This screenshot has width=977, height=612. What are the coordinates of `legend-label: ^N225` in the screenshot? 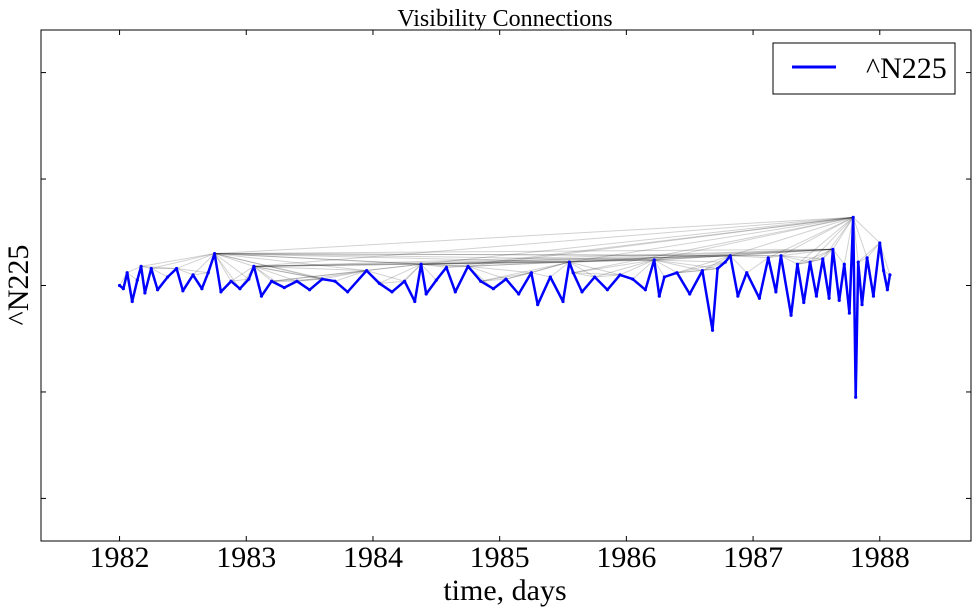 It's located at (906, 68).